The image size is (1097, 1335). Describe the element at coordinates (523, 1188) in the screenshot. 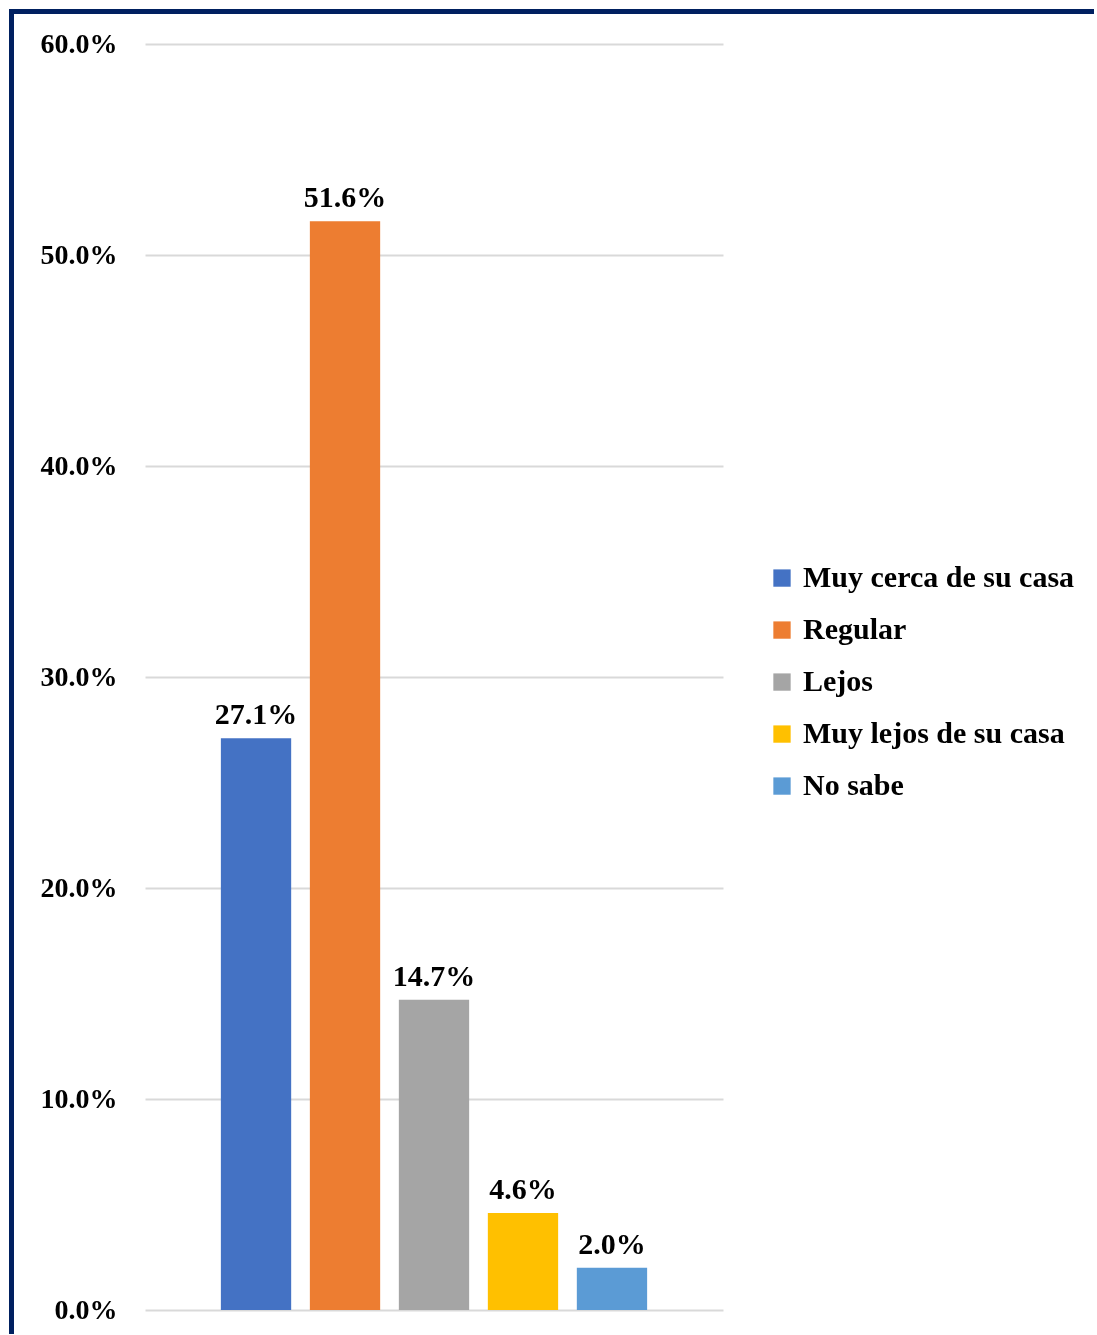

I see `data-label: 4.6%` at that location.